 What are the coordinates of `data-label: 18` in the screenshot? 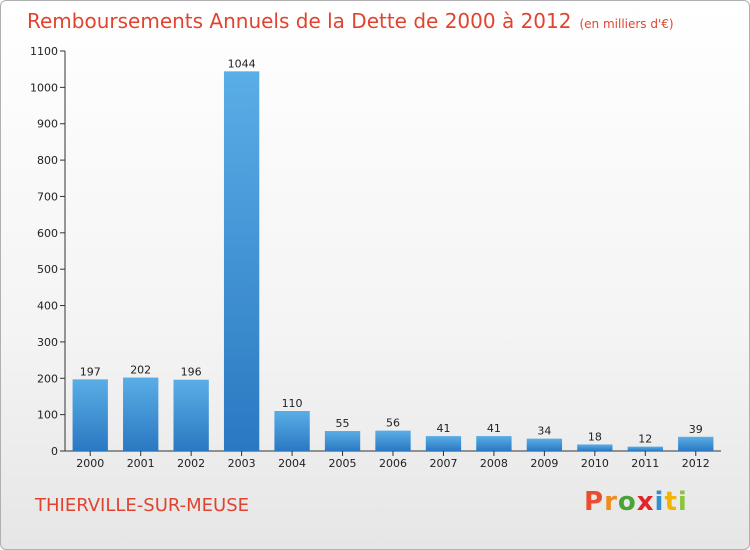 It's located at (595, 436).